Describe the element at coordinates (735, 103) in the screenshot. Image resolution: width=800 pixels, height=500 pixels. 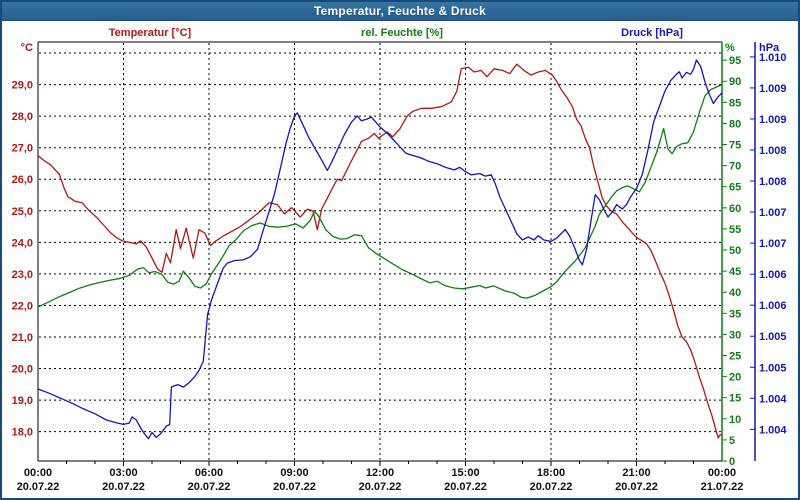
I see `humidity-tick-label: 85` at that location.